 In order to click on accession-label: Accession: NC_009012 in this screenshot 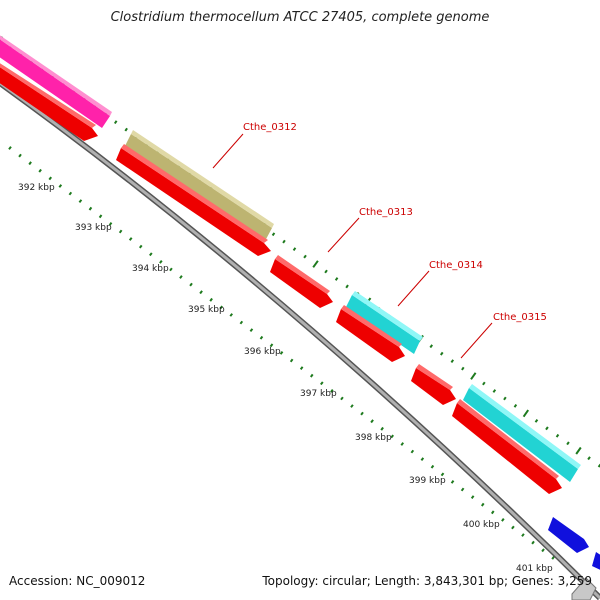, I will do `click(77, 581)`.